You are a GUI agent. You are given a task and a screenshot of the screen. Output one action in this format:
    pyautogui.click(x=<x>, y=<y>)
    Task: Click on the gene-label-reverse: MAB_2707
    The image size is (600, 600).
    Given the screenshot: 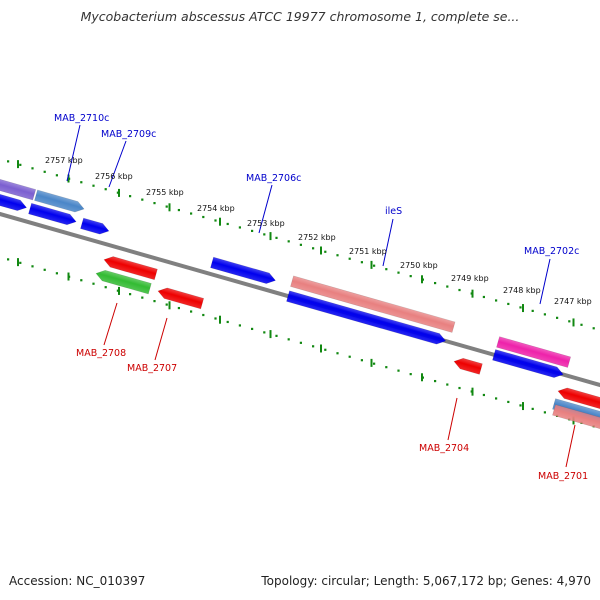 What is the action you would take?
    pyautogui.click(x=152, y=368)
    